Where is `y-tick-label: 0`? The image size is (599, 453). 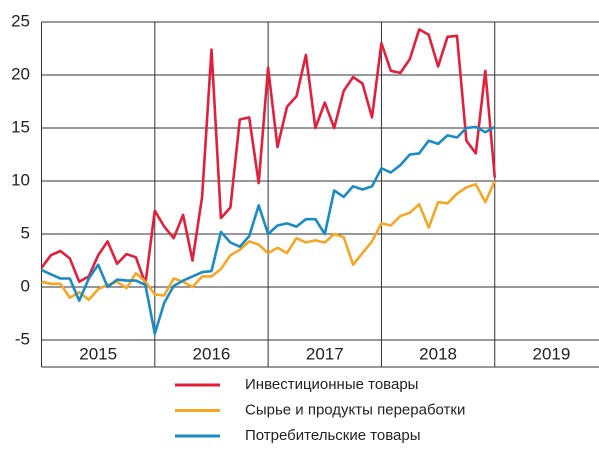 y-tick-label: 0 is located at coordinates (25, 285).